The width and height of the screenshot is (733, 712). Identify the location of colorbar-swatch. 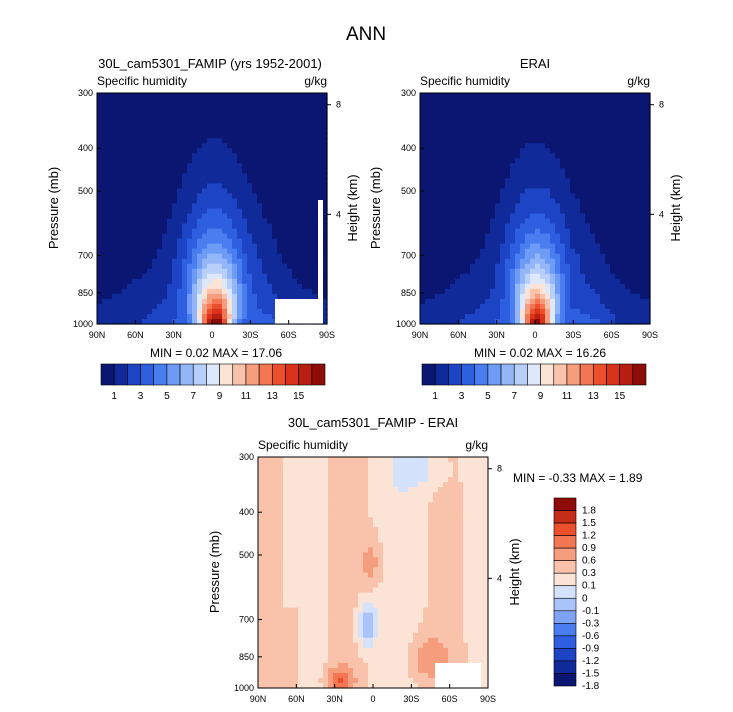
(213, 374).